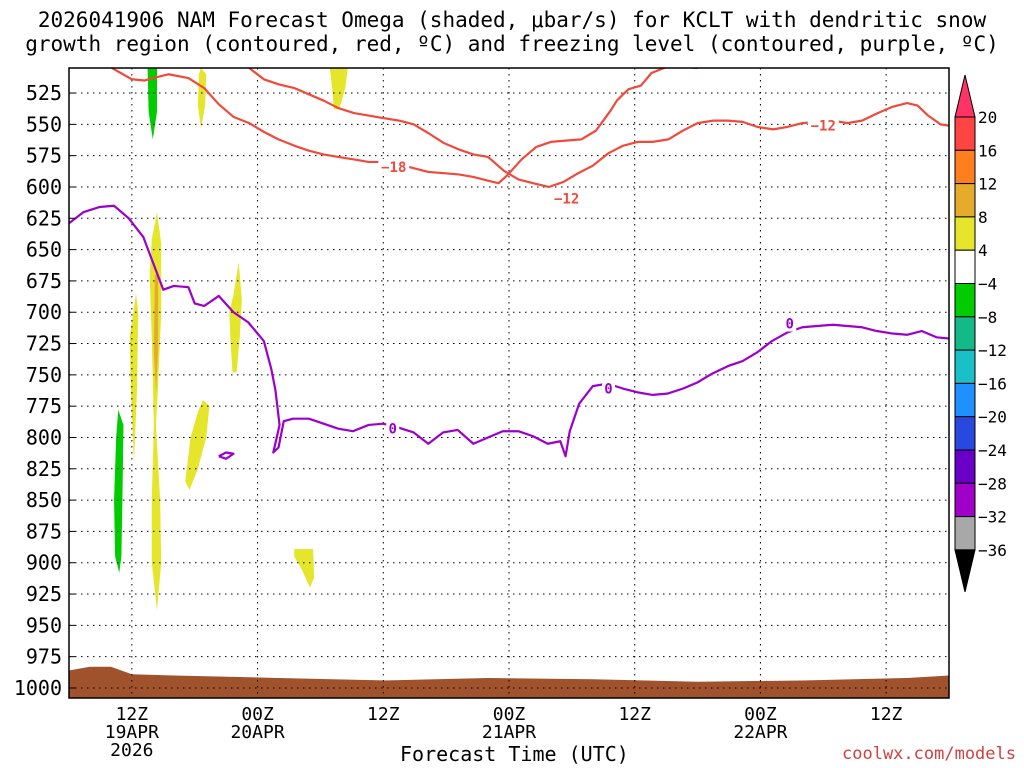  What do you see at coordinates (155, 411) in the screenshot?
I see `omega-yellow-col-main` at bounding box center [155, 411].